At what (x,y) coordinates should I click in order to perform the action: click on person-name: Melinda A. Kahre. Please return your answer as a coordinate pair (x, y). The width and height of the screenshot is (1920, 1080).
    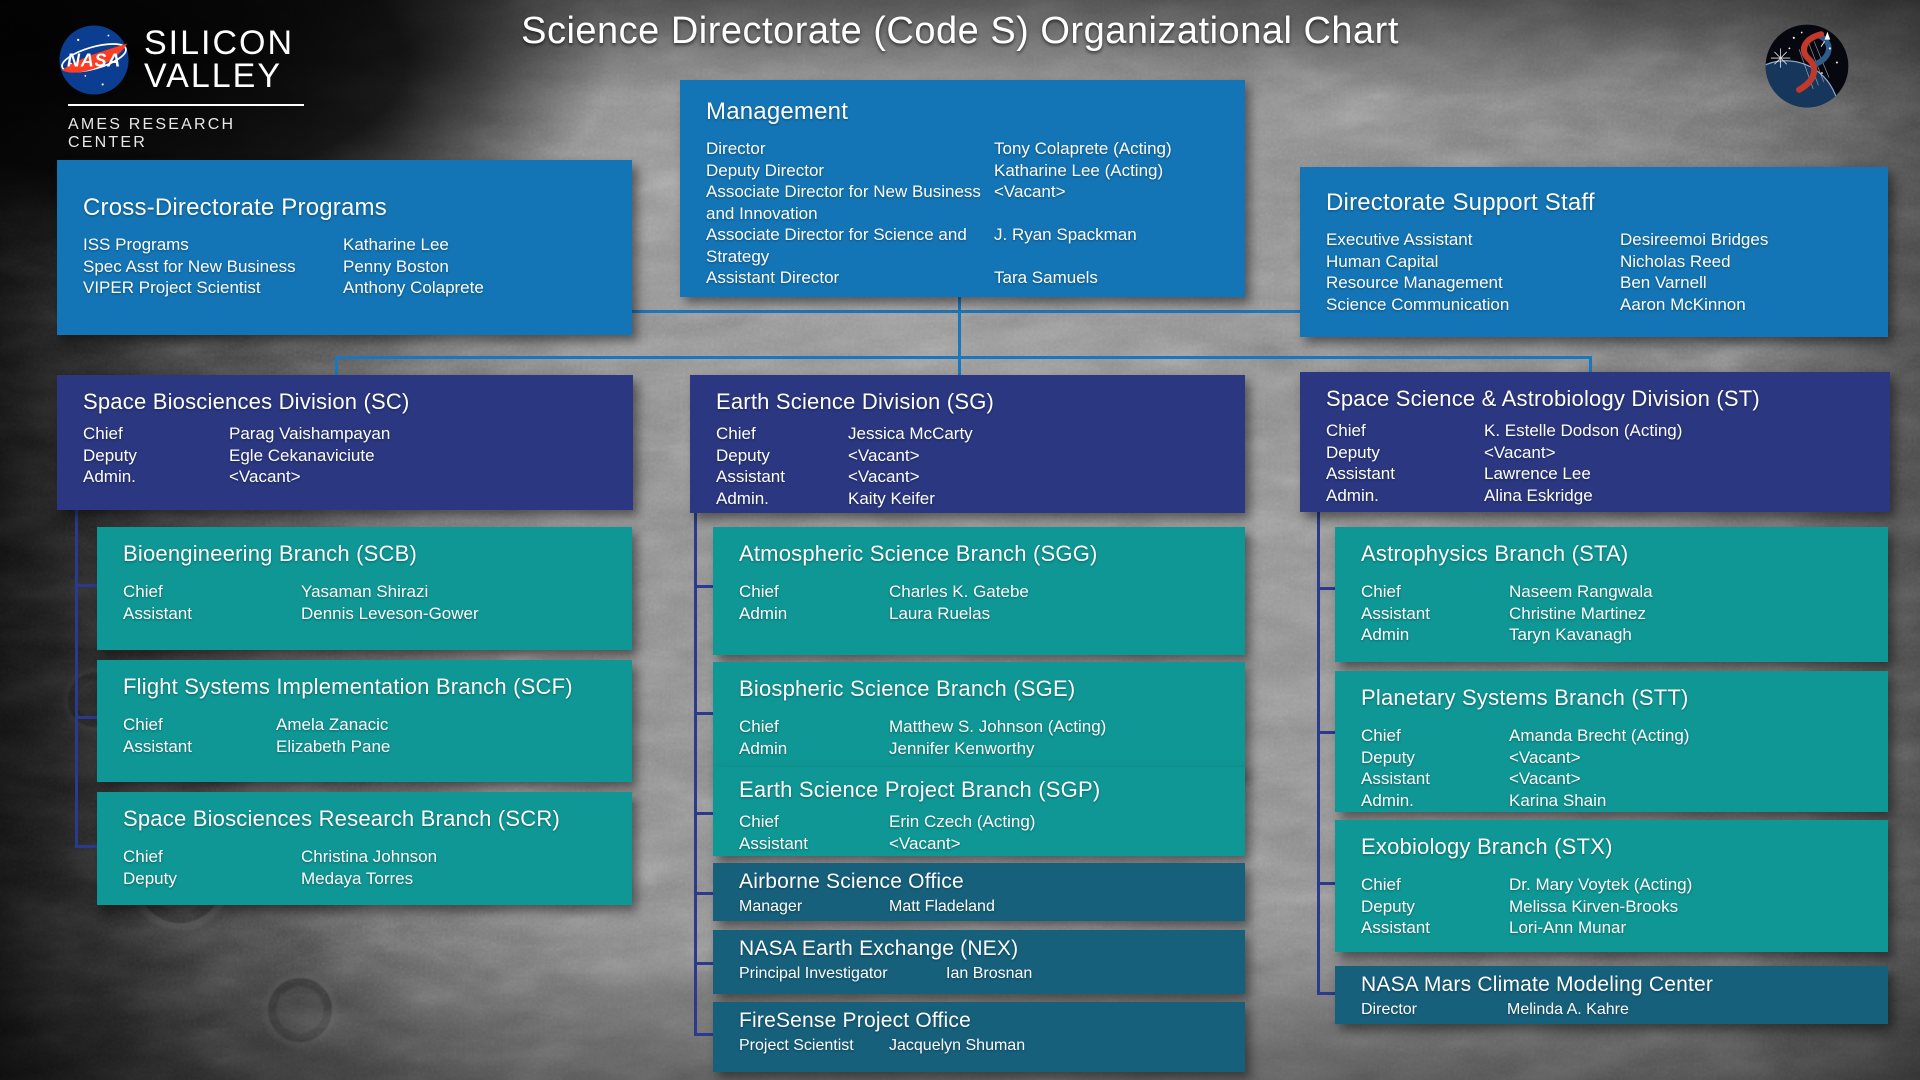
    Looking at the image, I should click on (1568, 1009).